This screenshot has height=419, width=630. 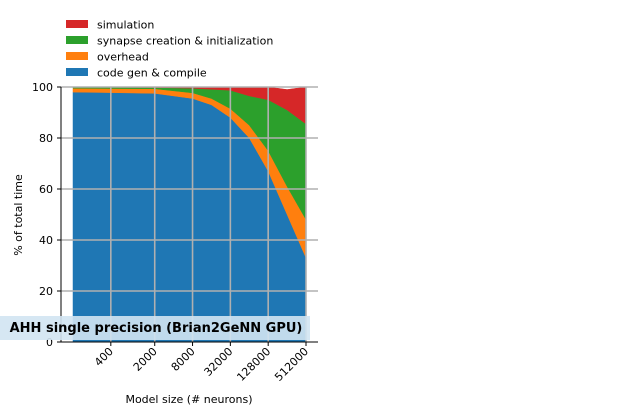 I want to click on legend-label: synapse creation & initialization, so click(x=185, y=41).